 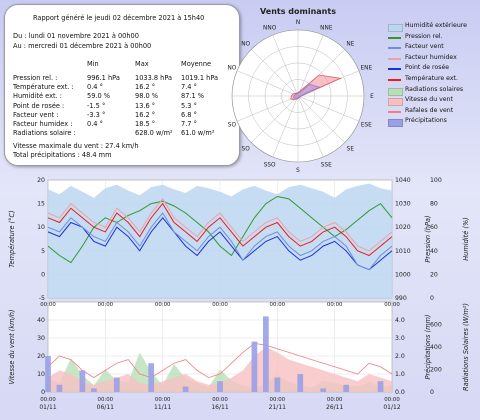 What do you see at coordinates (36, 114) in the screenshot?
I see `summary-label: Facteur vent :` at bounding box center [36, 114].